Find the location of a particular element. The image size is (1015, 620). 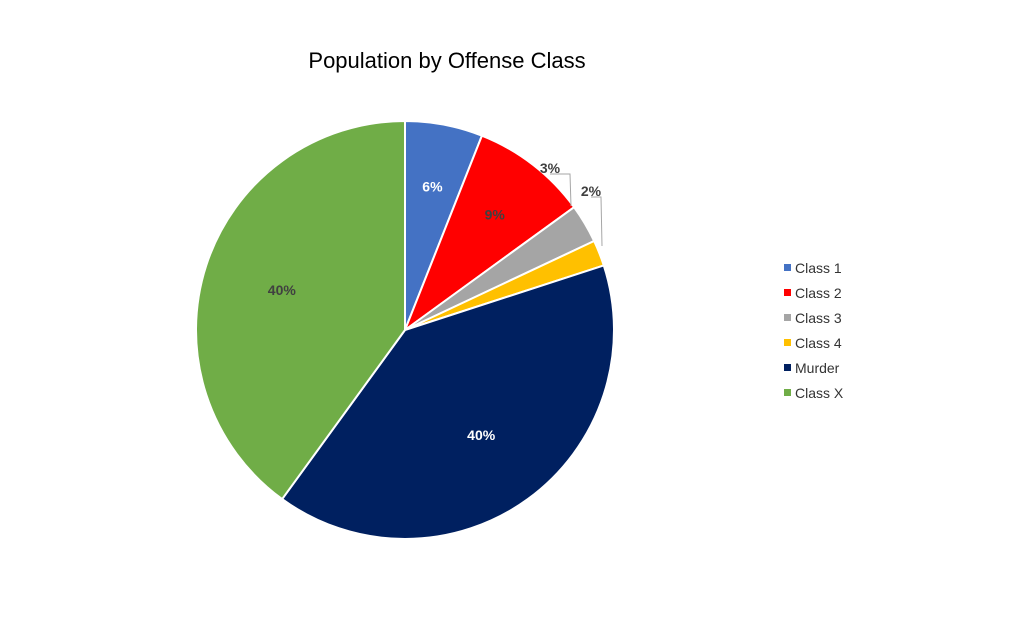

legend-item-class-1: Class 1 is located at coordinates (813, 268).